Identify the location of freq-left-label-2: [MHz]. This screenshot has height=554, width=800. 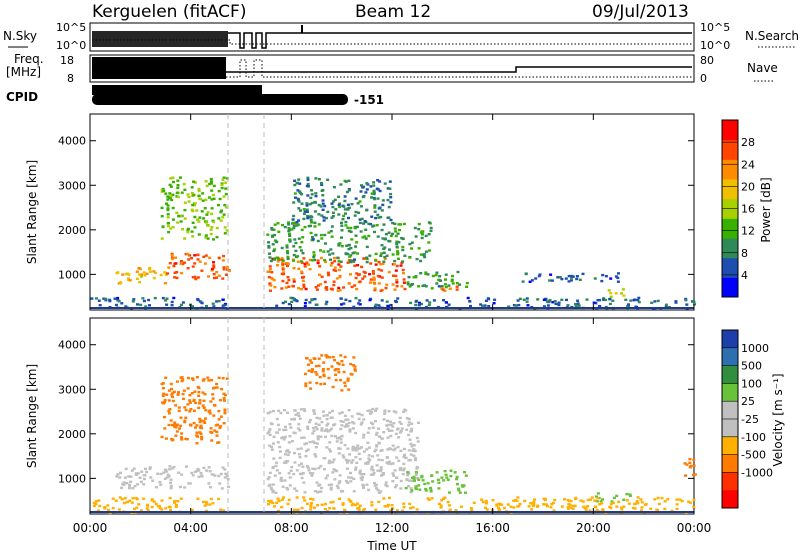
(23, 72).